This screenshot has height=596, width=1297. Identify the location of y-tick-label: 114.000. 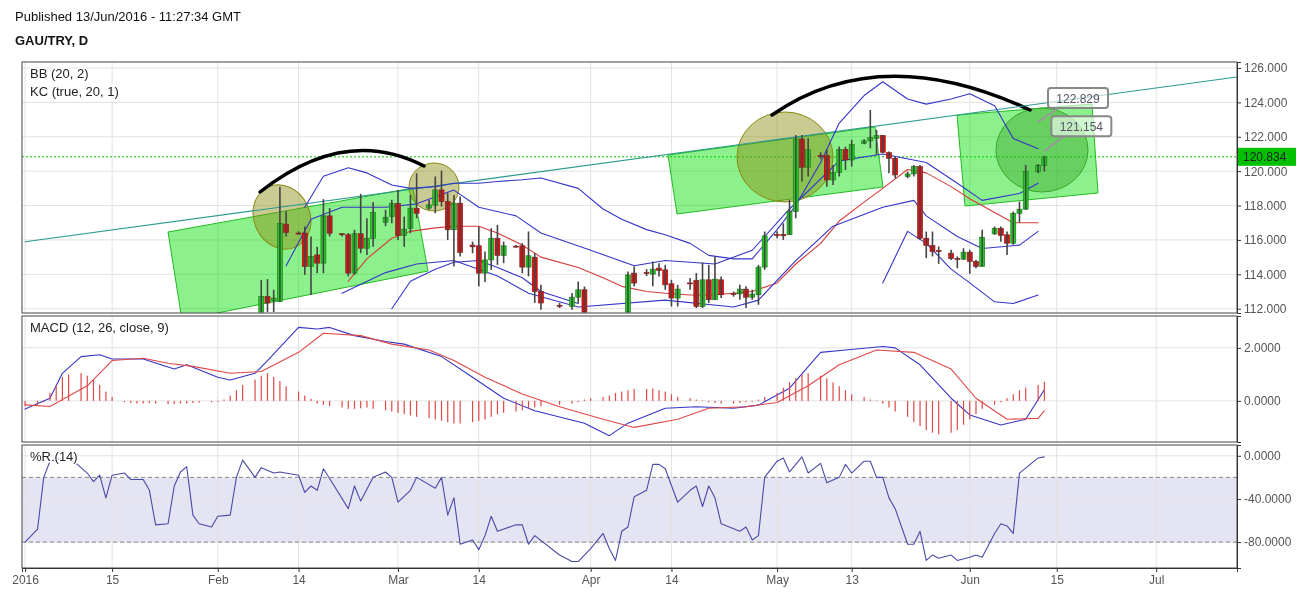
(1265, 274).